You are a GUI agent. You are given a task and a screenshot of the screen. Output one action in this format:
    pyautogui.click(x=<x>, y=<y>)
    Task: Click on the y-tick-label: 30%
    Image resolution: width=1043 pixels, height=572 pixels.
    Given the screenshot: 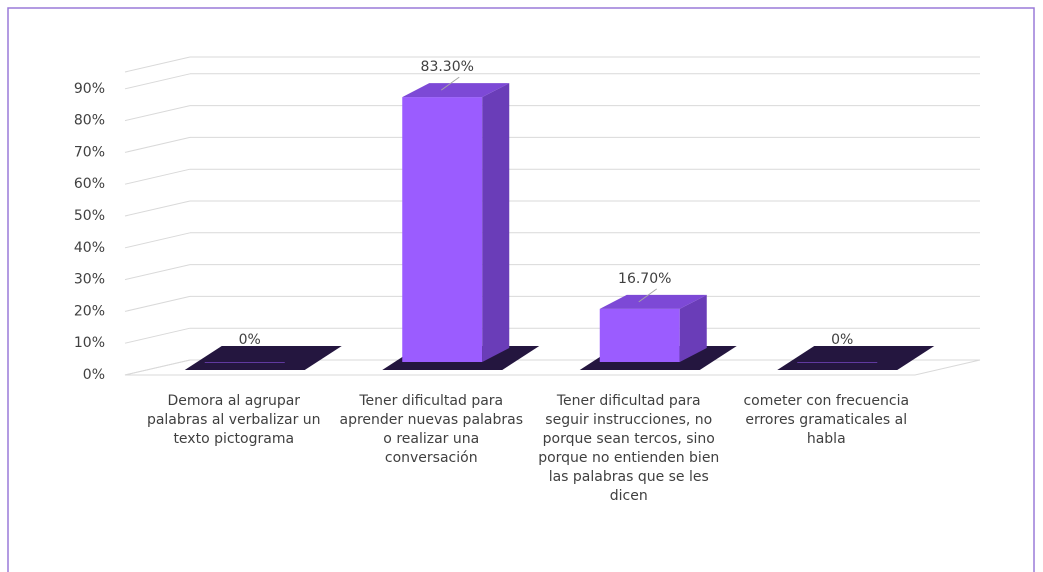 What is the action you would take?
    pyautogui.click(x=89, y=280)
    